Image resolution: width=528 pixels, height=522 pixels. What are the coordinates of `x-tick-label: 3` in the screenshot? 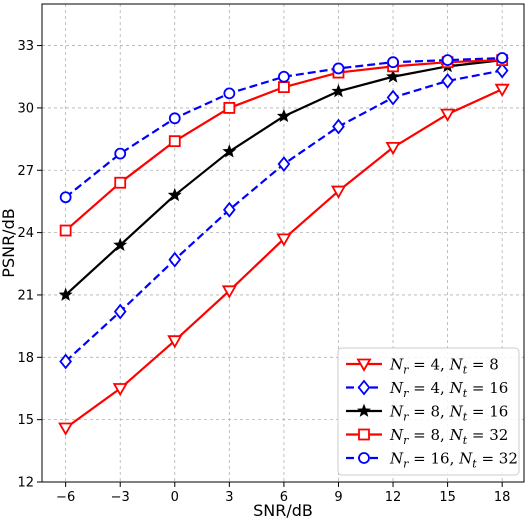 It's located at (229, 497).